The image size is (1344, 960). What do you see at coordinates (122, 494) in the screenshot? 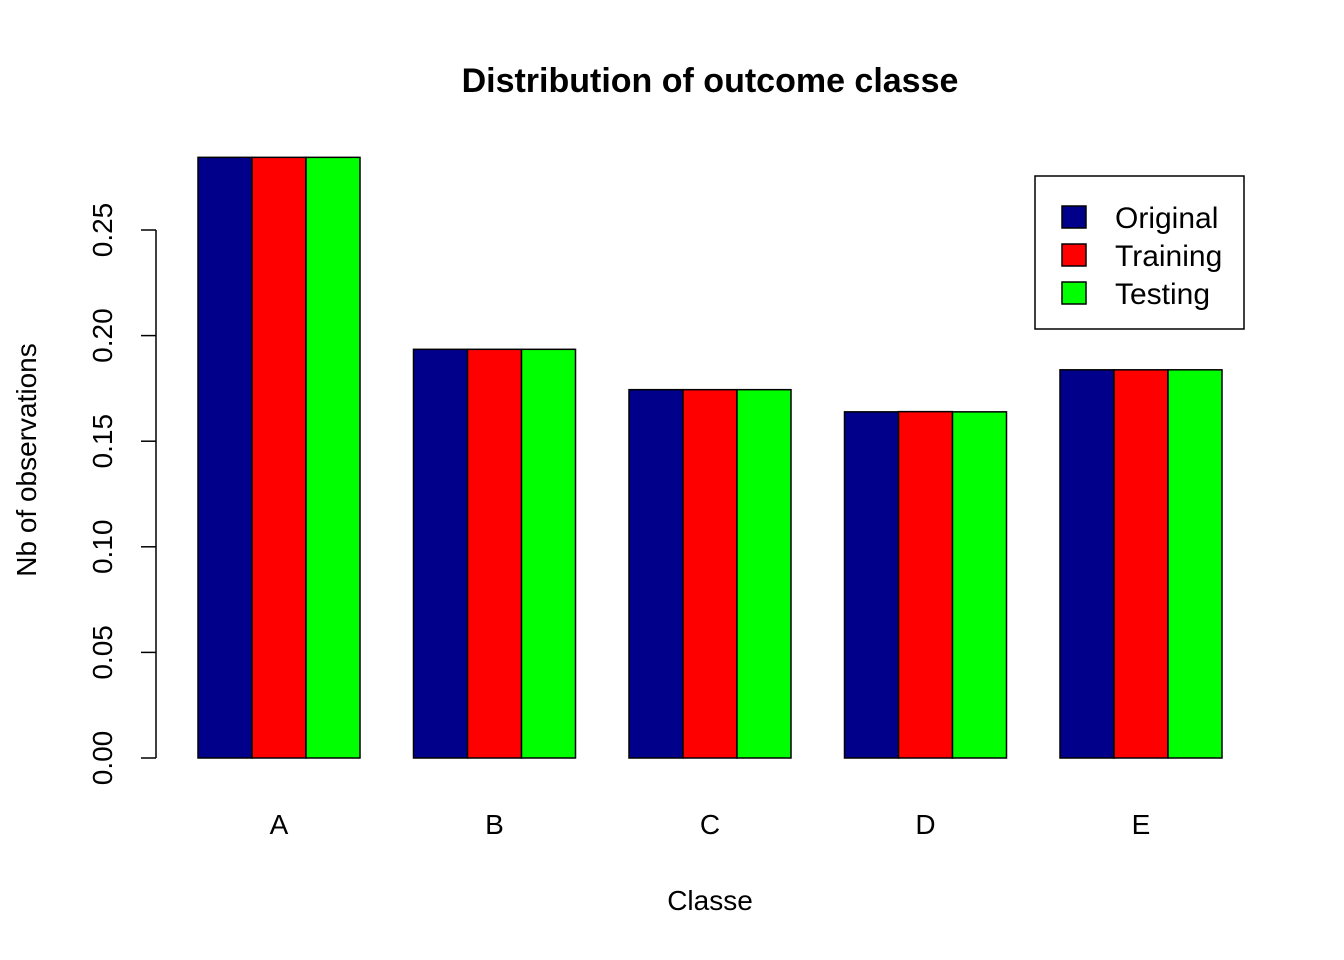
I see `y-axis: 0.00 0.05 0.10 0.15 0.20 0.25` at bounding box center [122, 494].